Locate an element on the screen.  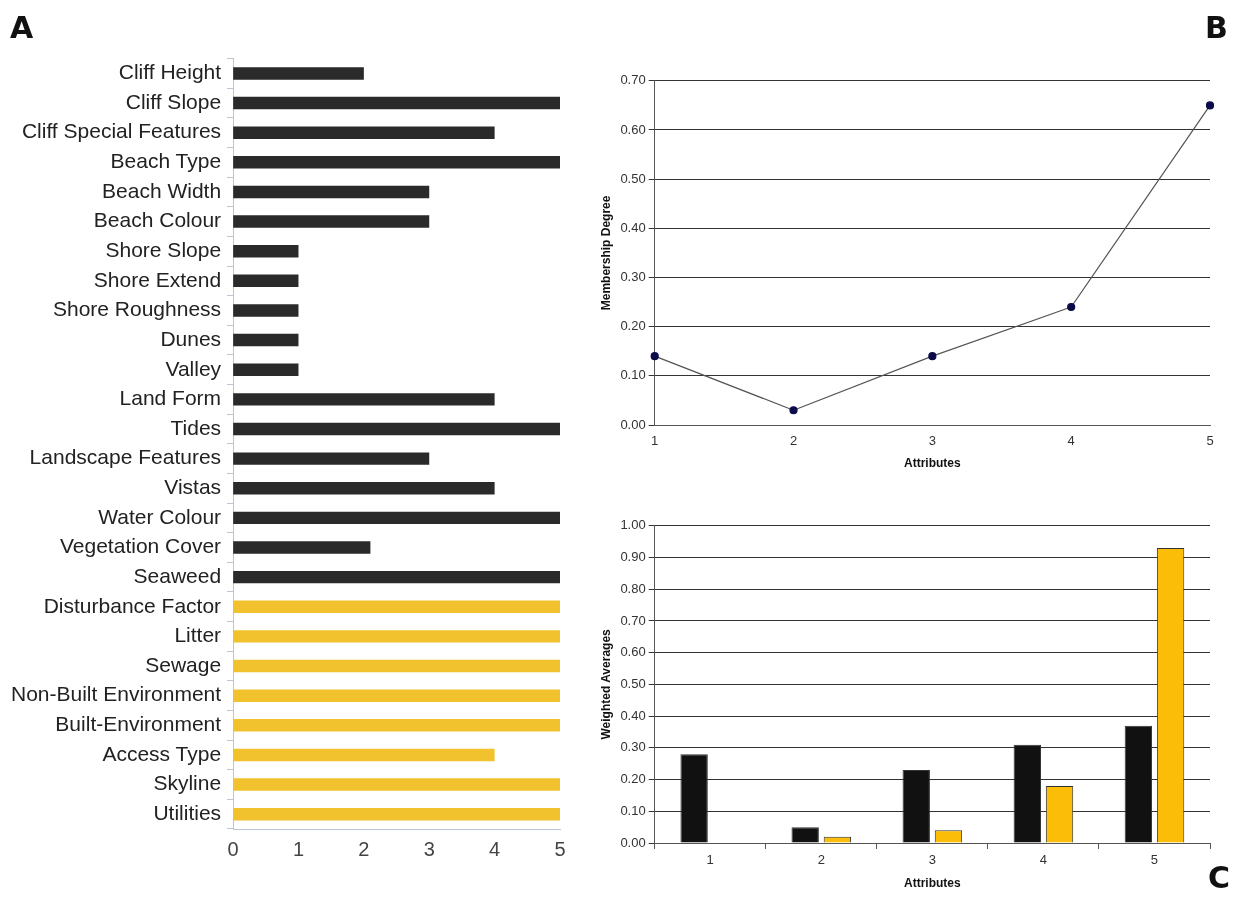
y-tick-label: Built-Environment is located at coordinates (138, 724).